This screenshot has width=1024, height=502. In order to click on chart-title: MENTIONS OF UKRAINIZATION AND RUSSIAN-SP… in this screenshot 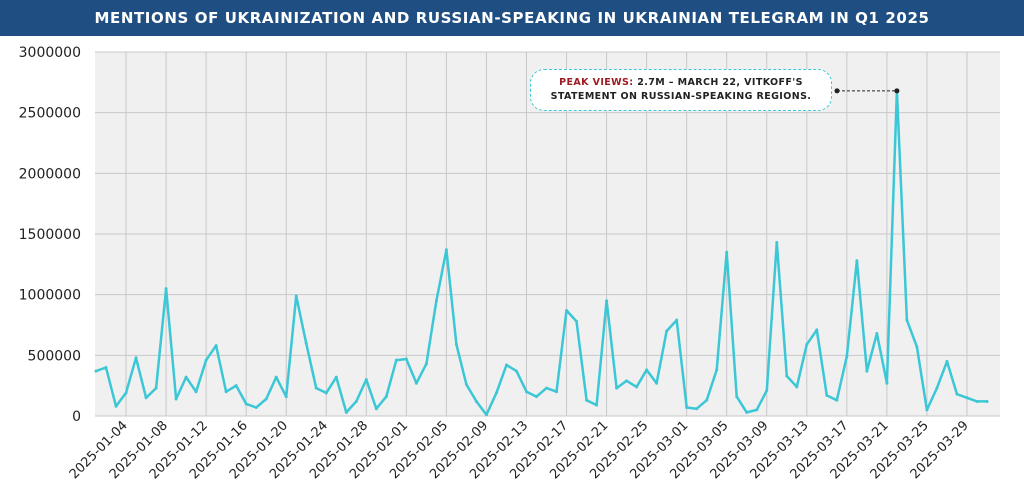, I will do `click(512, 18)`.